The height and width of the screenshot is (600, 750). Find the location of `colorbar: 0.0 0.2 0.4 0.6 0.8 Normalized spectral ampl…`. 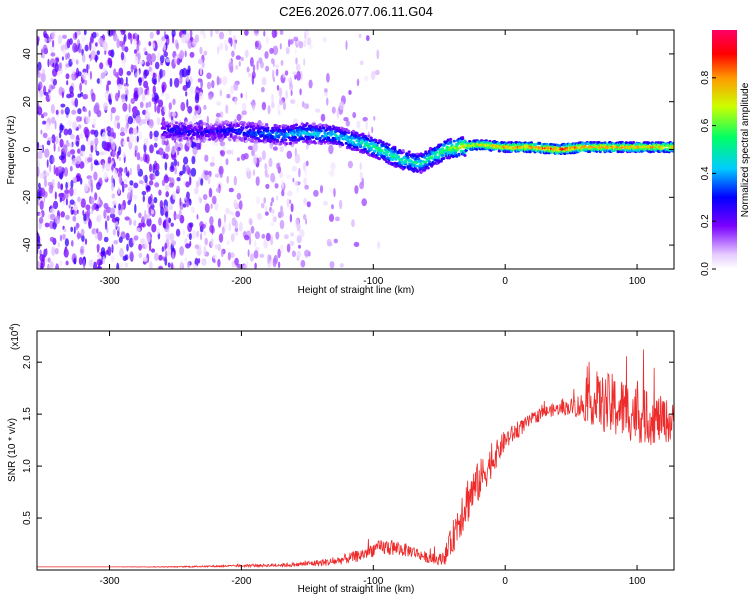

colorbar: 0.0 0.2 0.4 0.6 0.8 Normalized spectral ampl… is located at coordinates (725, 153).